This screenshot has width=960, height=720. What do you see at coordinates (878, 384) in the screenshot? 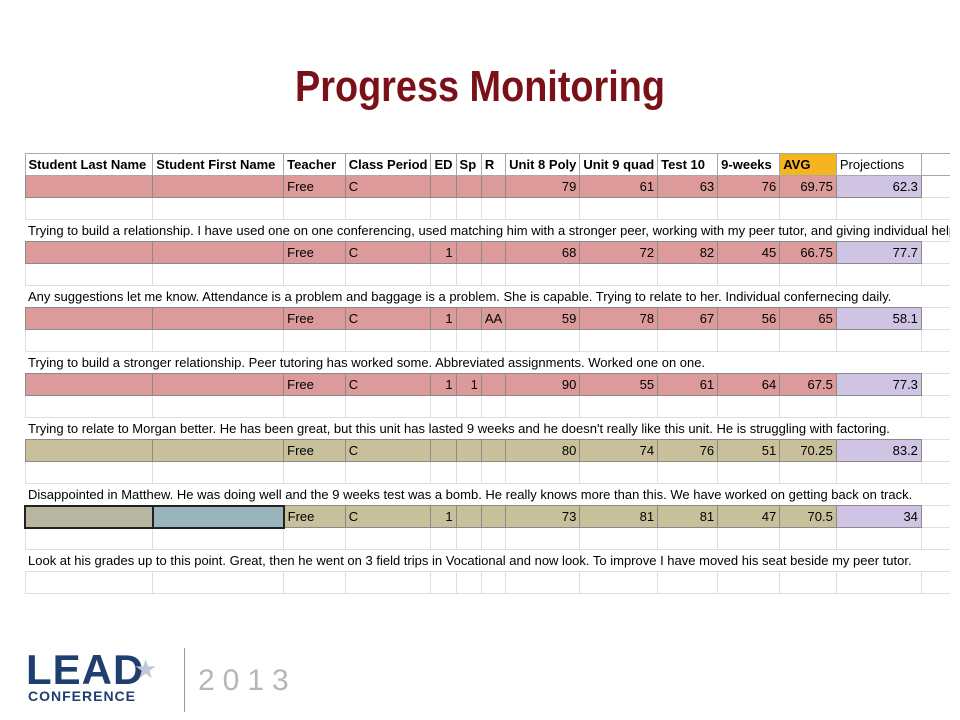
I see `cell-projection: 77.3` at bounding box center [878, 384].